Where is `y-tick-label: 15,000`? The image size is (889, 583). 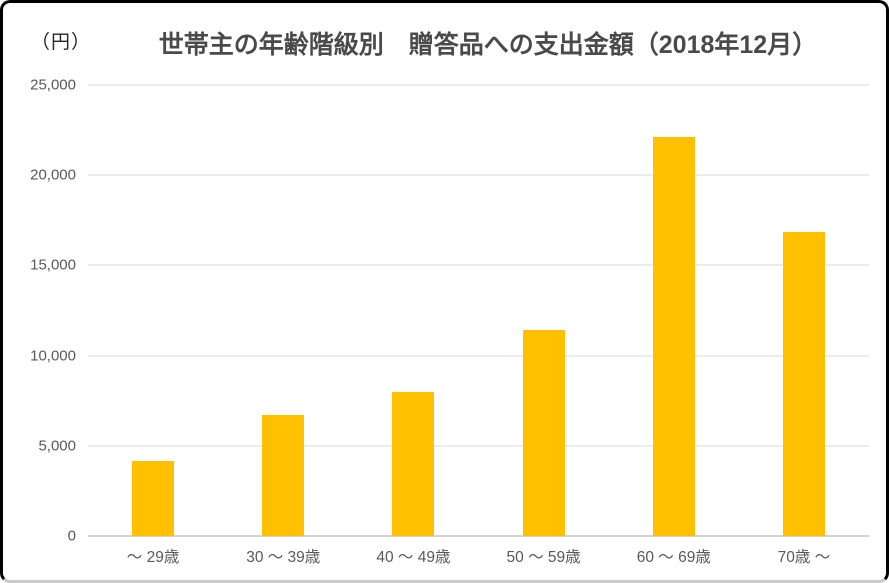
y-tick-label: 15,000 is located at coordinates (53, 265).